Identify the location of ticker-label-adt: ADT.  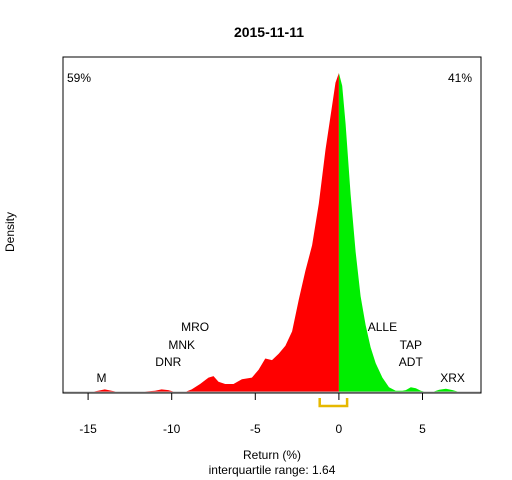
(411, 362).